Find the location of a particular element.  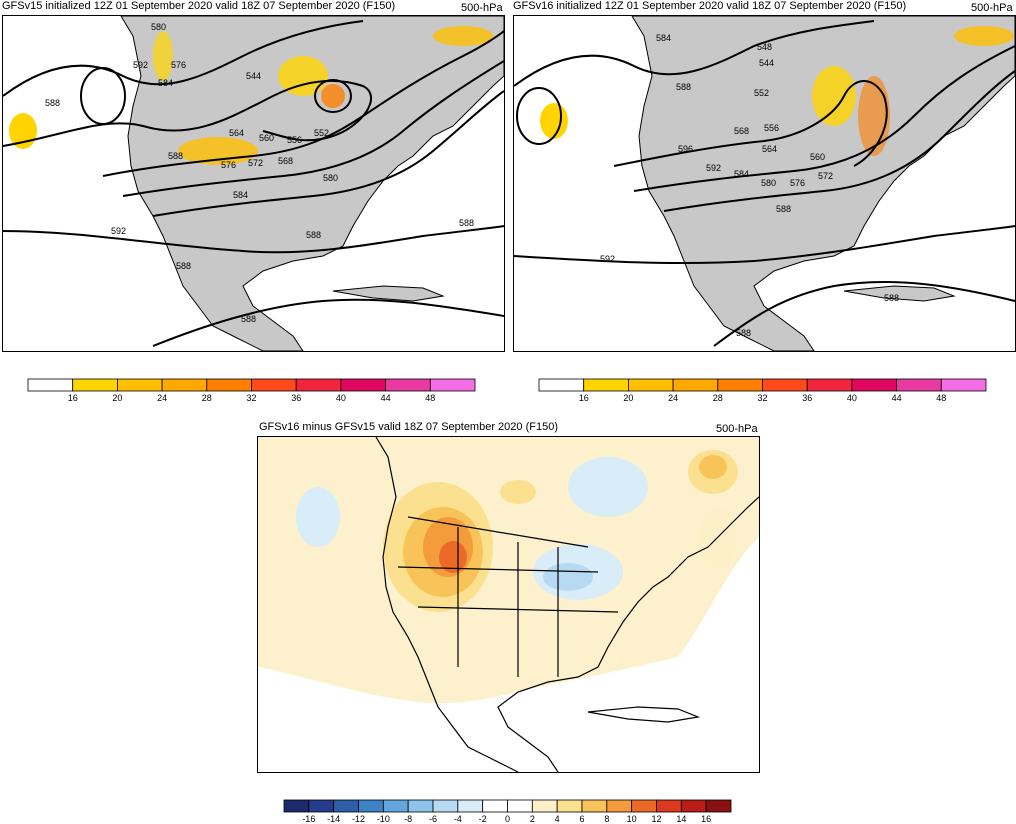

svg-text: 596 is located at coordinates (685, 149).